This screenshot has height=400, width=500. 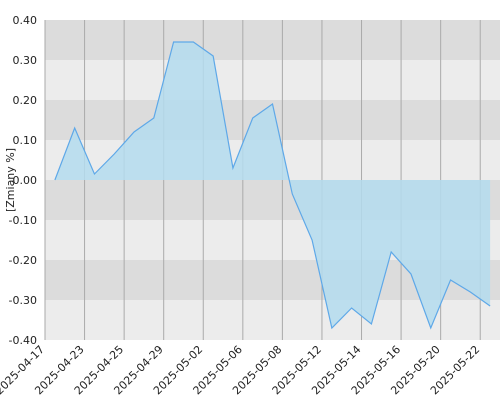 I want to click on y-tick-label: 0.30, so click(x=25, y=60).